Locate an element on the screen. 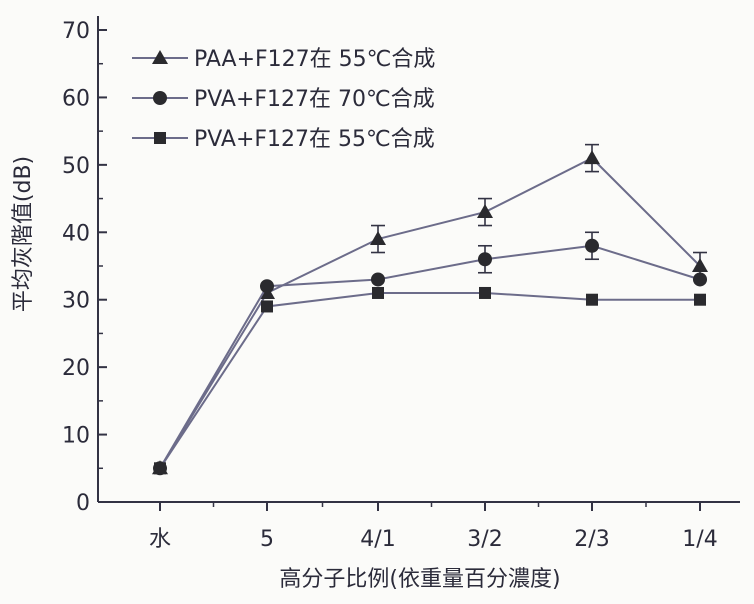 This screenshot has height=604, width=754. legend-label: PVA+F127在 70℃合成 is located at coordinates (314, 99).